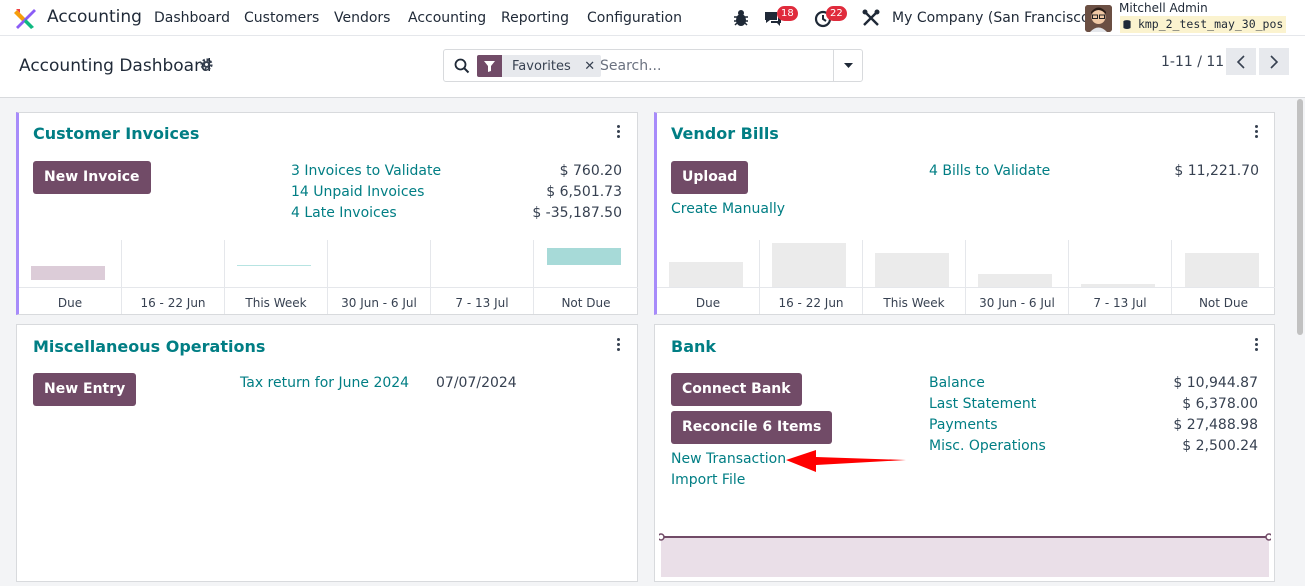  I want to click on balance-amount: $ 10,944.87, so click(1215, 383).